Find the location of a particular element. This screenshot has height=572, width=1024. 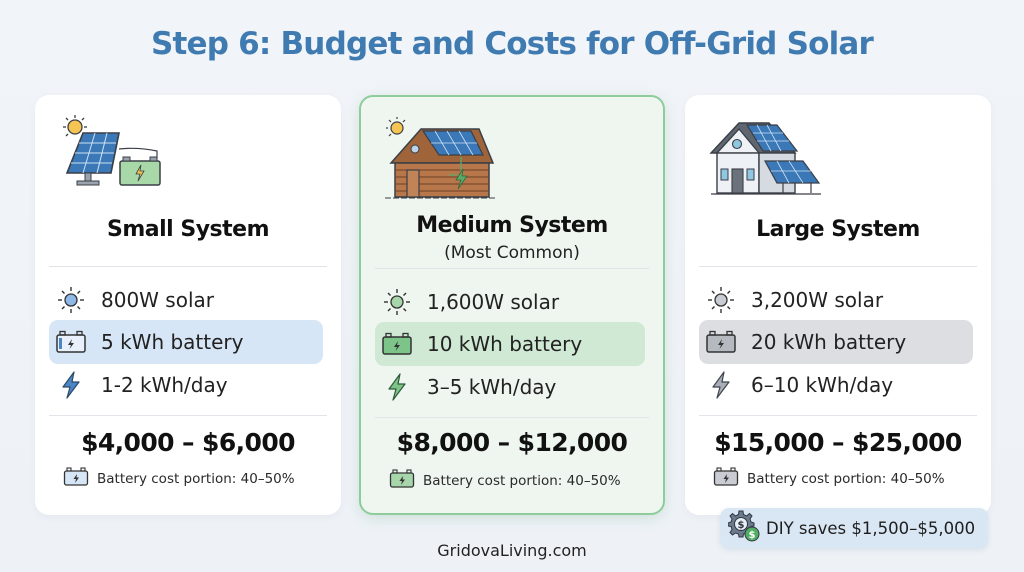

spec-battery: 20 kWh battery is located at coordinates (836, 342).